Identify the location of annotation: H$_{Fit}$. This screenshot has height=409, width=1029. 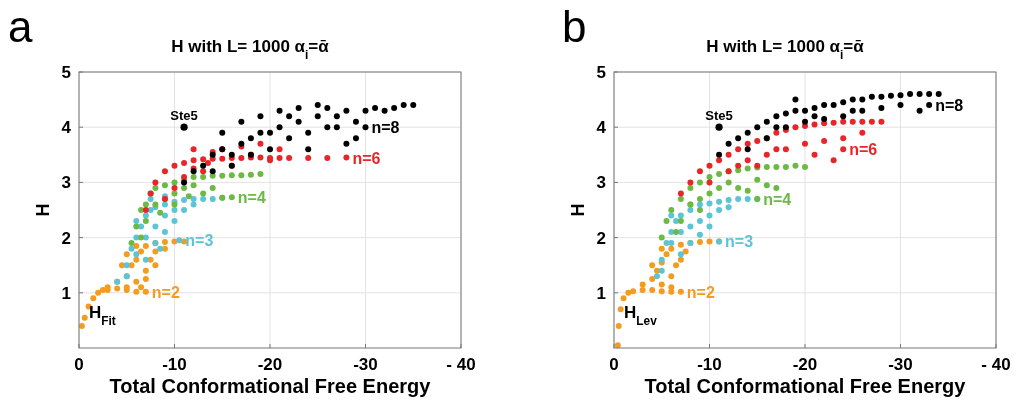
(102, 315).